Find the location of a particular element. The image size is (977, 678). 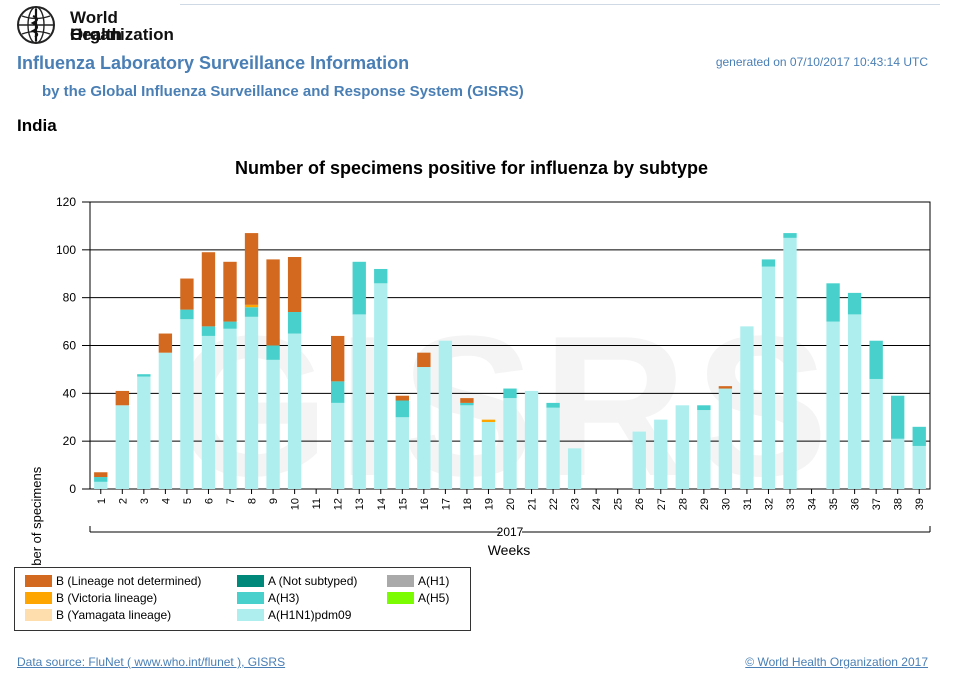

x-tick-label: 6 is located at coordinates (209, 501).